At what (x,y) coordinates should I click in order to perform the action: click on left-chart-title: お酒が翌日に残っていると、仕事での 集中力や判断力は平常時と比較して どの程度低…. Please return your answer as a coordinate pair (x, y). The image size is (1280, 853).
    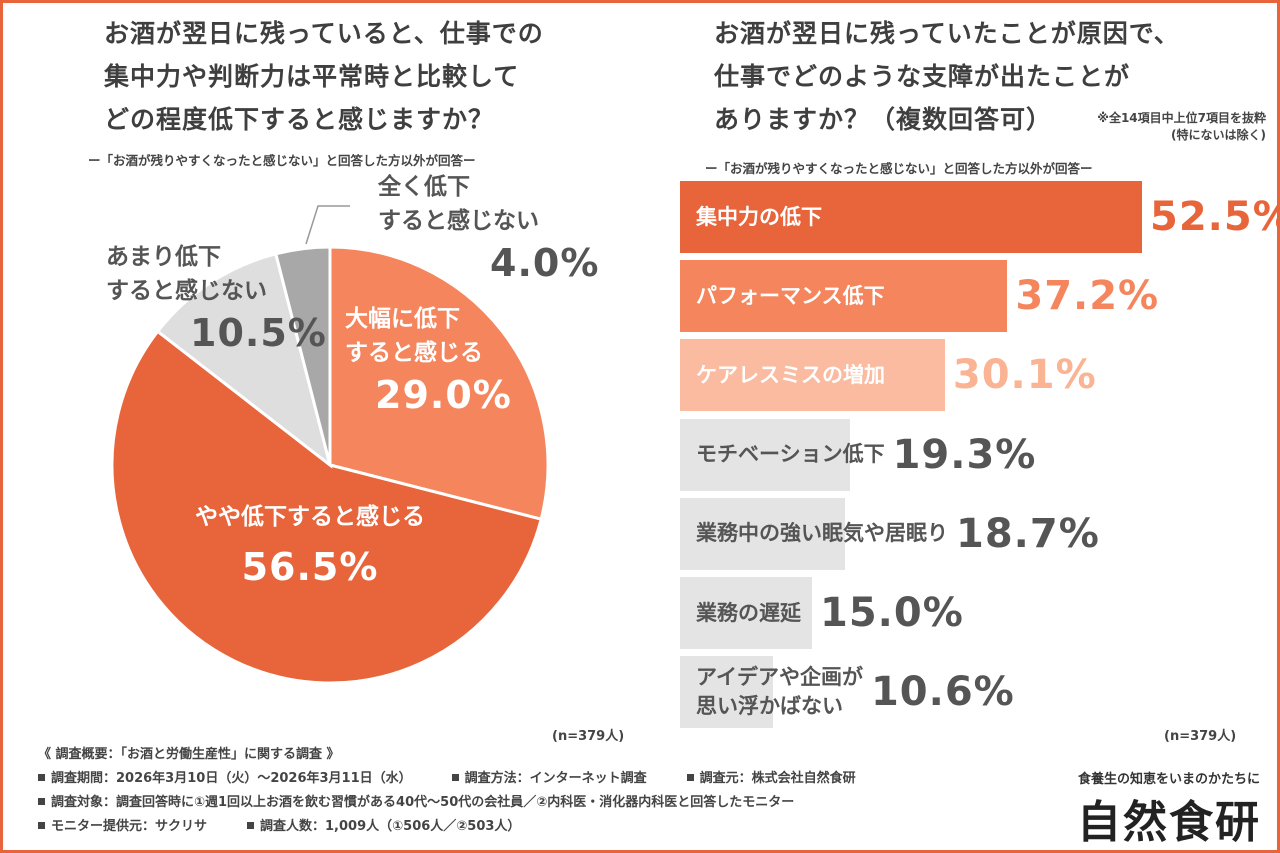
    Looking at the image, I should click on (324, 76).